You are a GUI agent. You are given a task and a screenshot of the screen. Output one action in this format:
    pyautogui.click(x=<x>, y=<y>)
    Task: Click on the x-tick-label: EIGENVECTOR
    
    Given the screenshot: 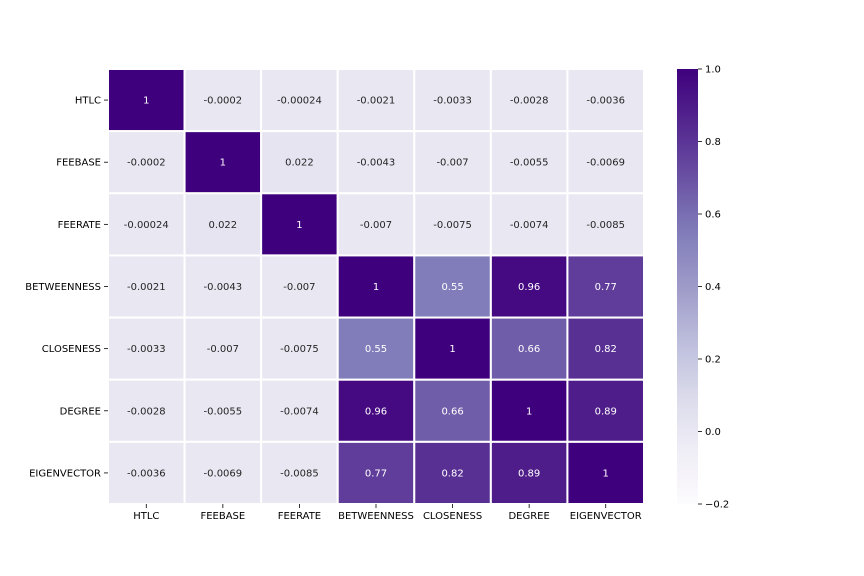 What is the action you would take?
    pyautogui.click(x=606, y=516)
    